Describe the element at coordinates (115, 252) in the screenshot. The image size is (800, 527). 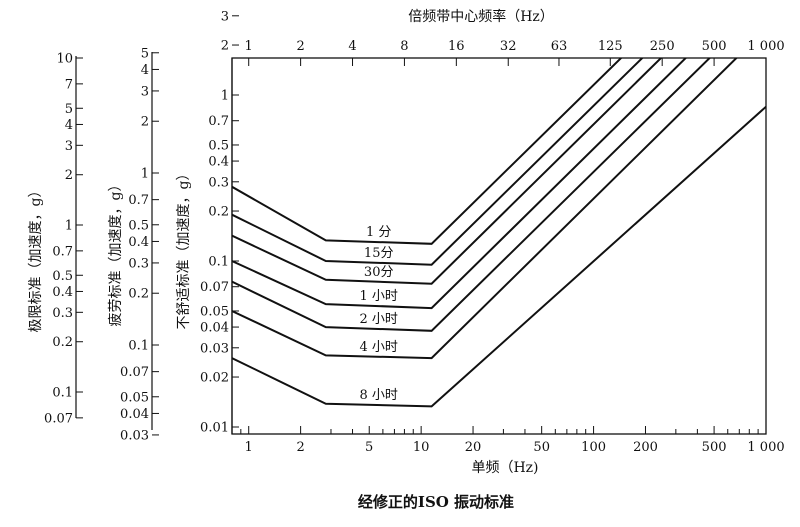
I see `fatigue-axis-title: 疲劳标准（加速度，g）` at that location.